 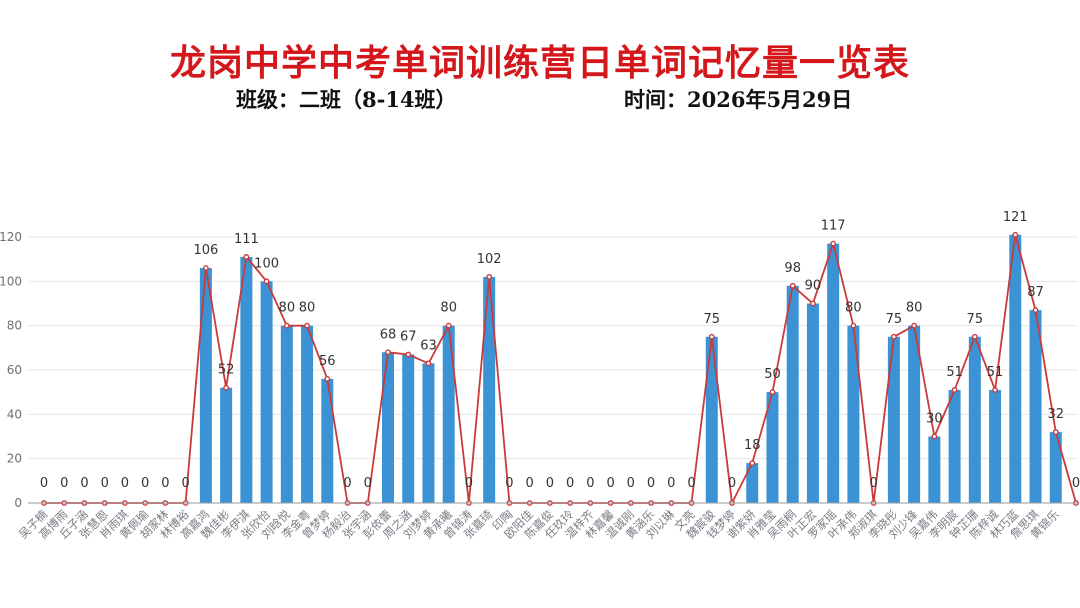 I want to click on y-tick-label: 120, so click(x=11, y=237).